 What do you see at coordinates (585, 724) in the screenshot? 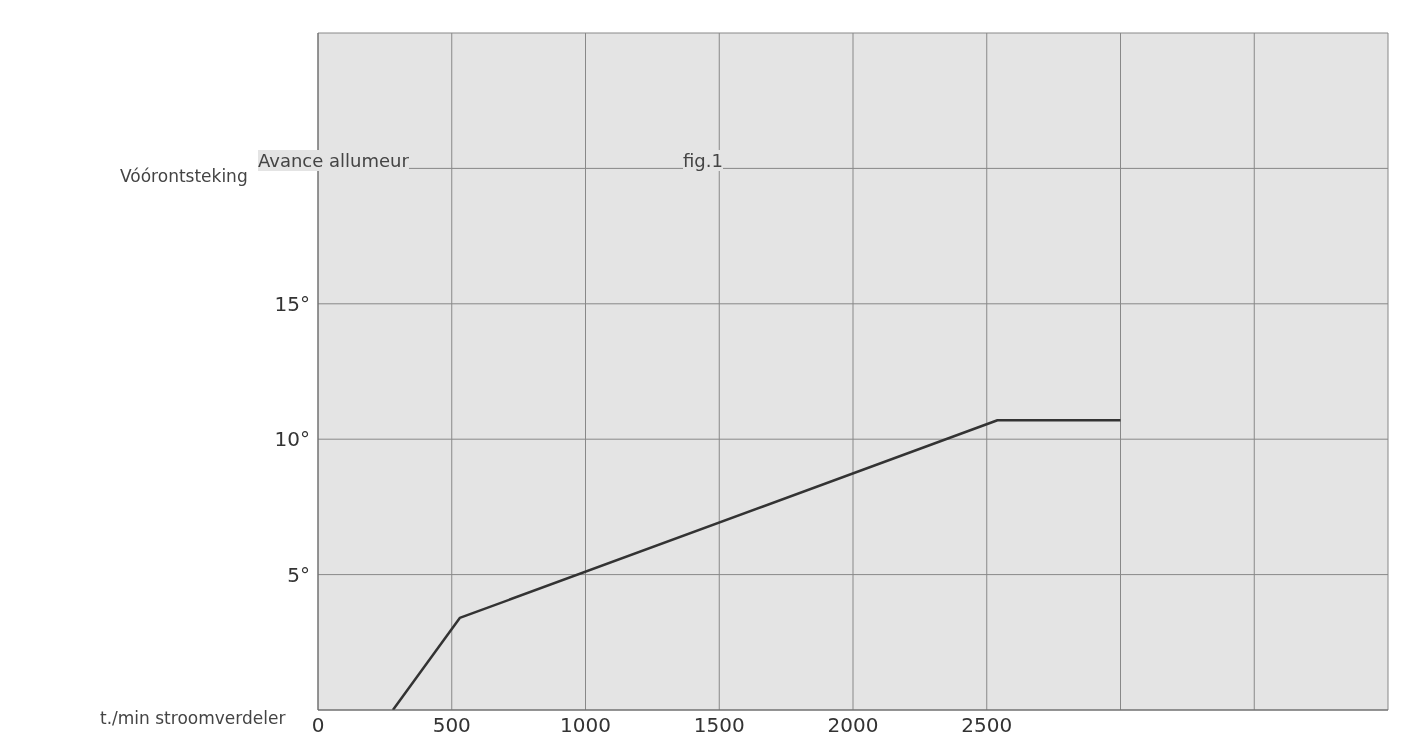
I see `x-tick-label: 1000` at bounding box center [585, 724].